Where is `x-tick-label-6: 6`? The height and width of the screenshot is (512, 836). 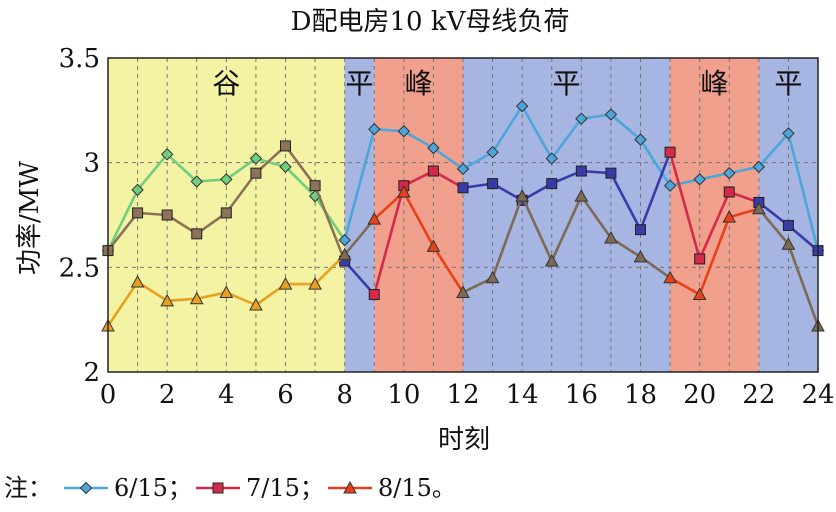
x-tick-label-6: 6 is located at coordinates (285, 395).